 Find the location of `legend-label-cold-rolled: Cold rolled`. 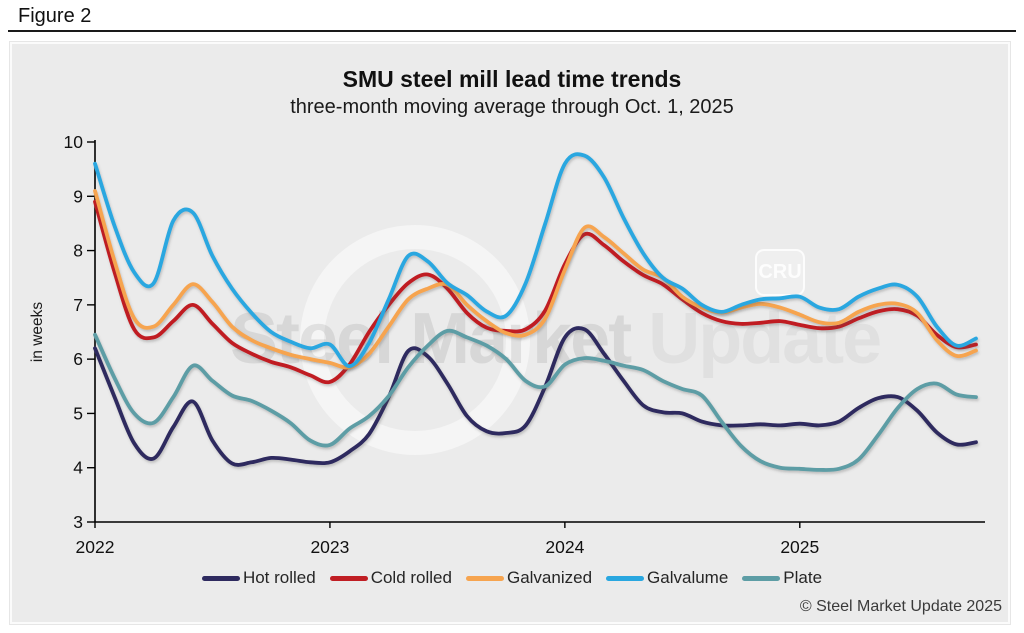

legend-label-cold-rolled: Cold rolled is located at coordinates (411, 577).